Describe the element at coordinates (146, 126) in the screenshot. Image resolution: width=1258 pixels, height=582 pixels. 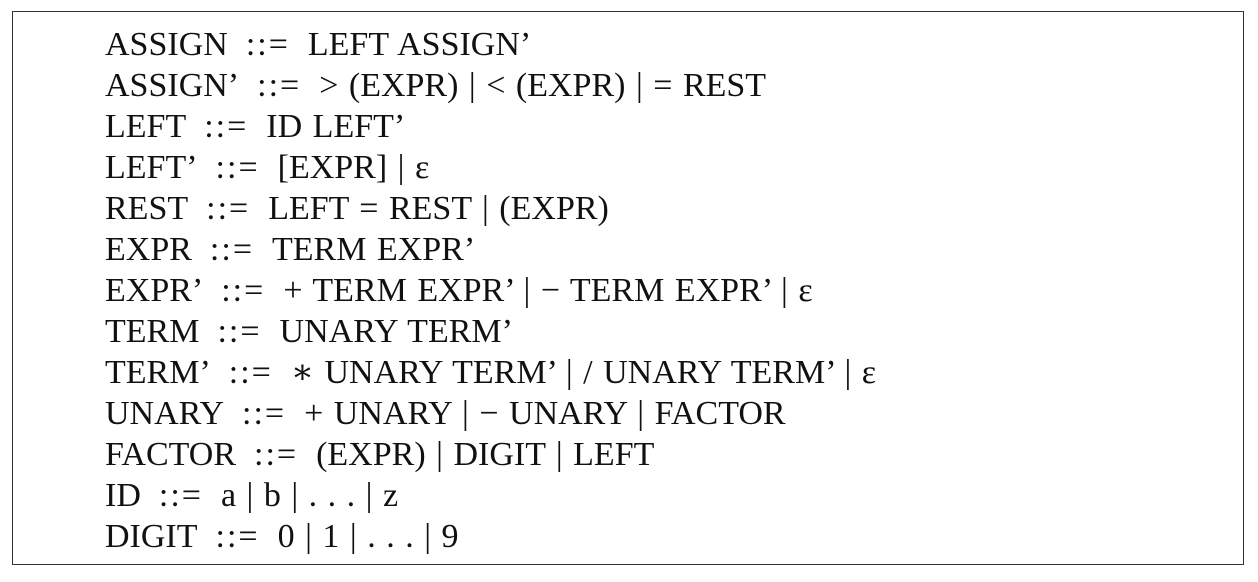
I see `rule-lhs: LEFT` at that location.